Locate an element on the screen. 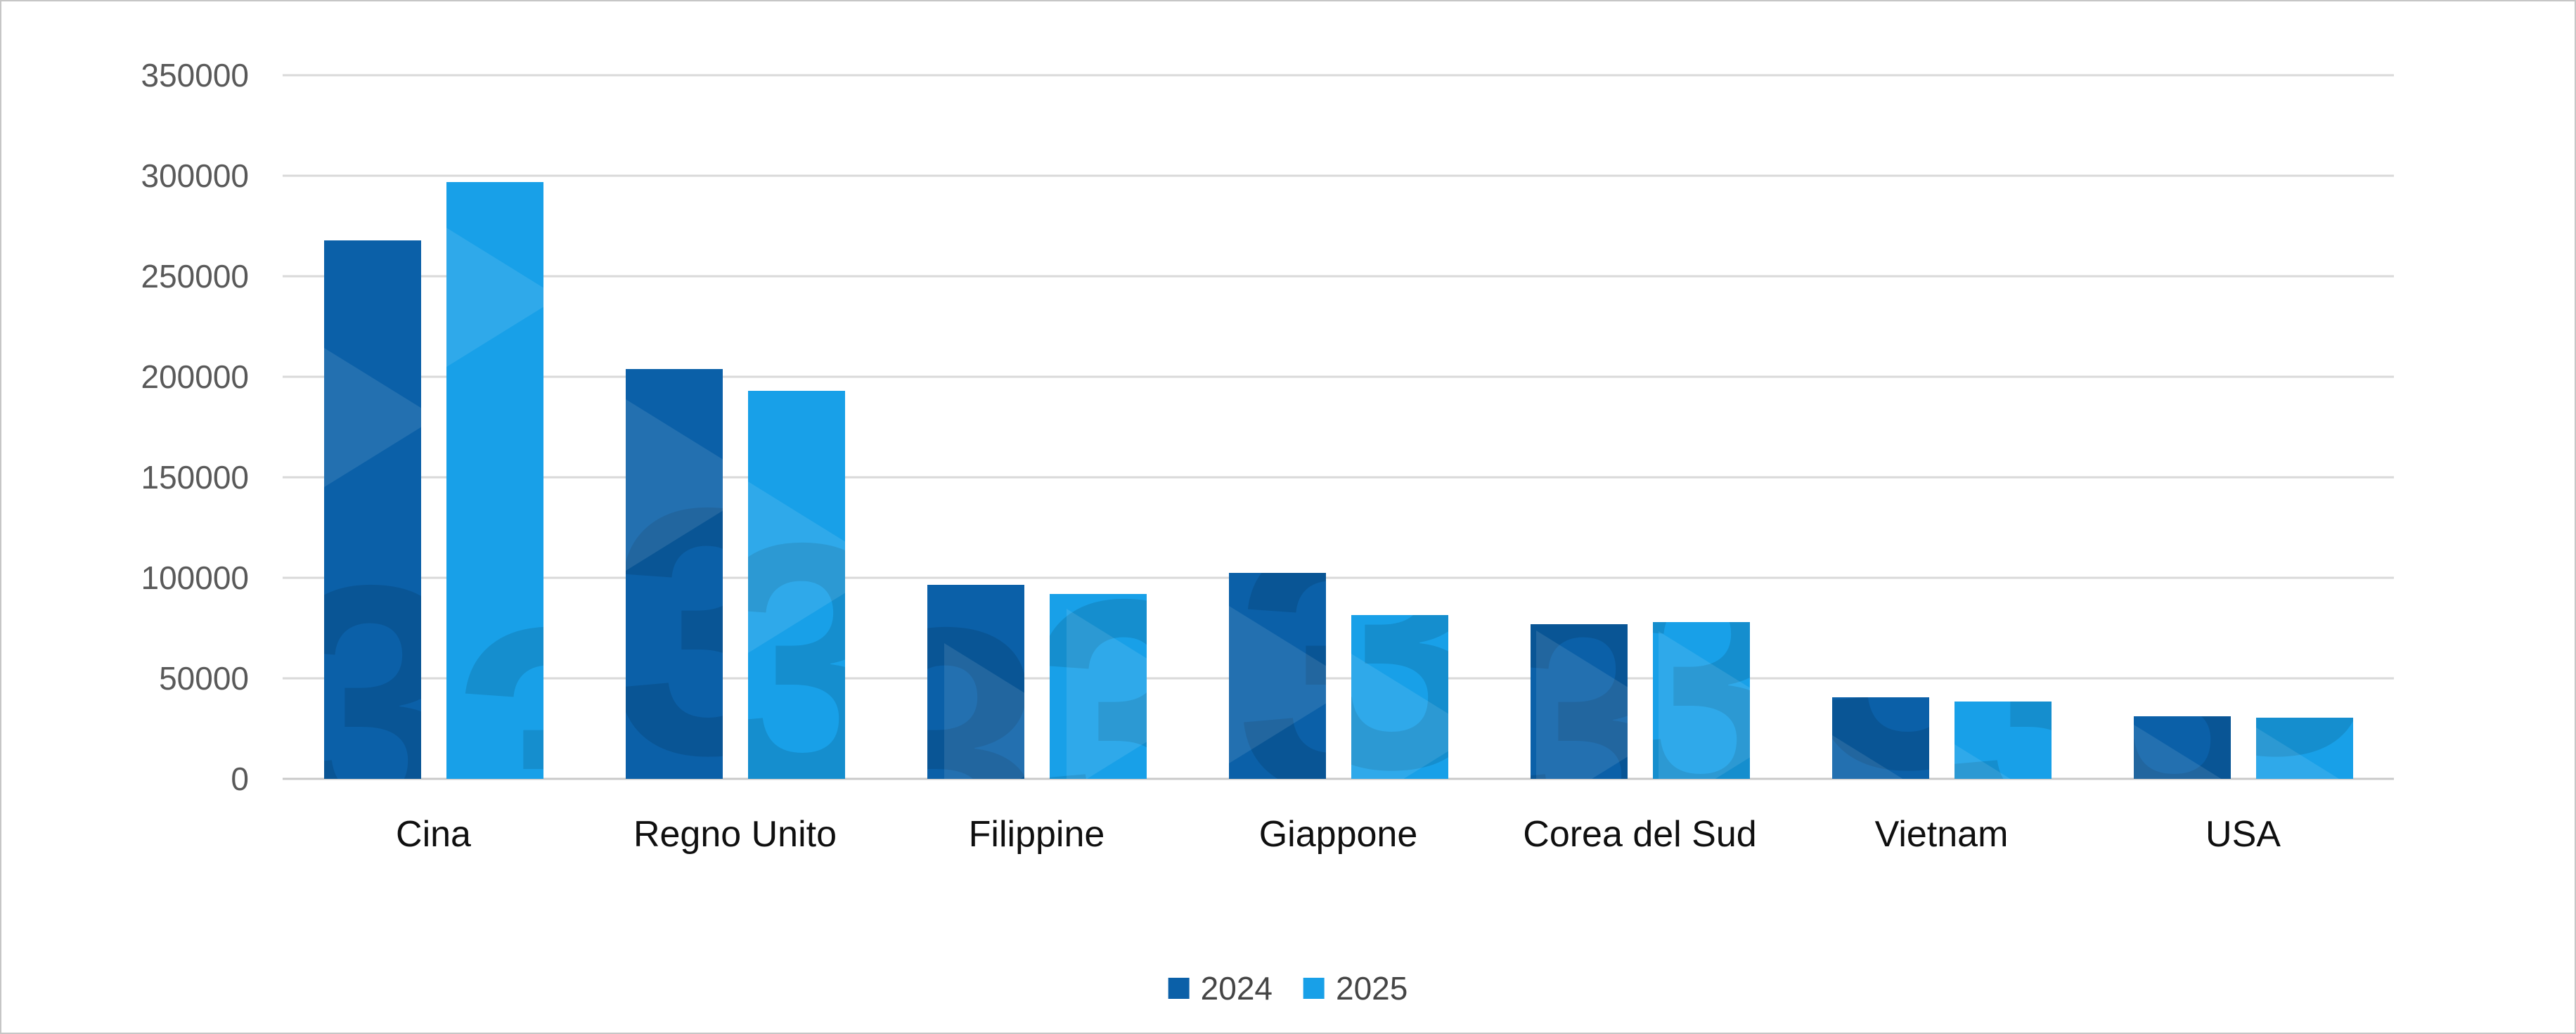 The image size is (2576, 1034). bar-filippine-2024: 3 is located at coordinates (975, 682).